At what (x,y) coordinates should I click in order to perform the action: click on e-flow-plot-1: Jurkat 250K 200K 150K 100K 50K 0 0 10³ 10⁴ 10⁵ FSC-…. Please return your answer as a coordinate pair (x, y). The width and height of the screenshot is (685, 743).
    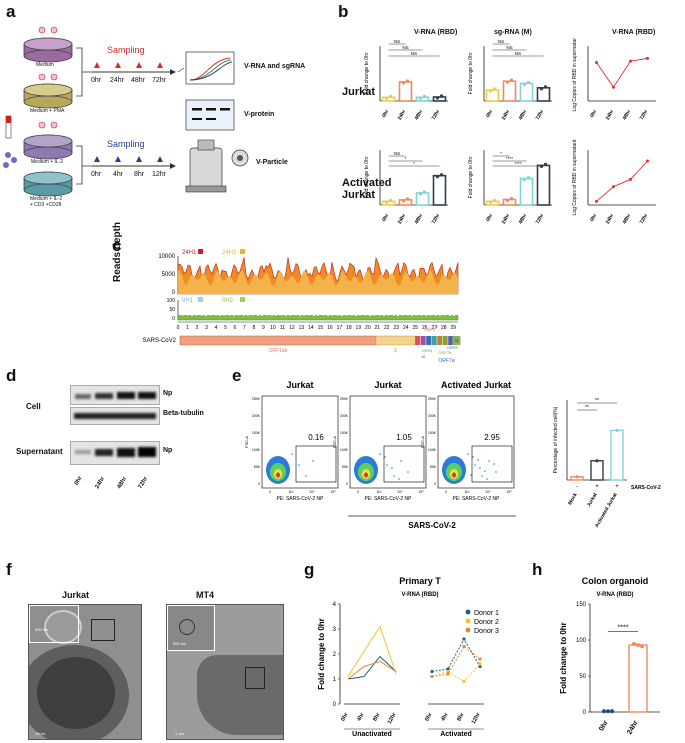
    Looking at the image, I should click on (291, 441).